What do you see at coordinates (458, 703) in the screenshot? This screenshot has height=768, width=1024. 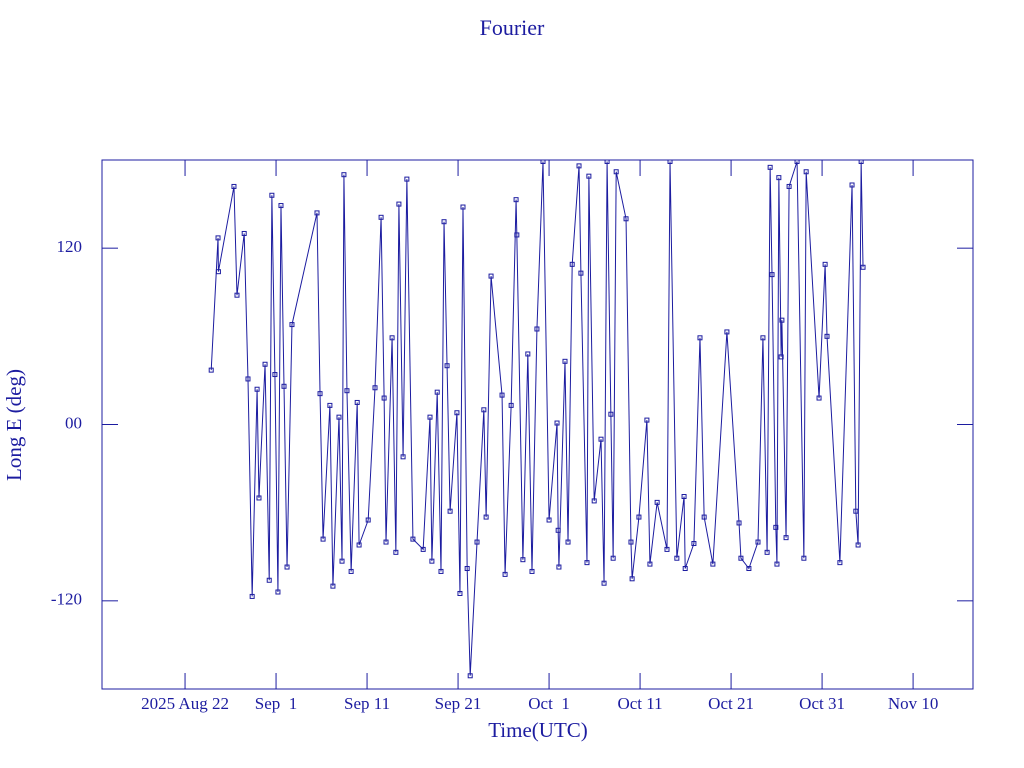 I see `x-tick-label: Sep 21` at bounding box center [458, 703].